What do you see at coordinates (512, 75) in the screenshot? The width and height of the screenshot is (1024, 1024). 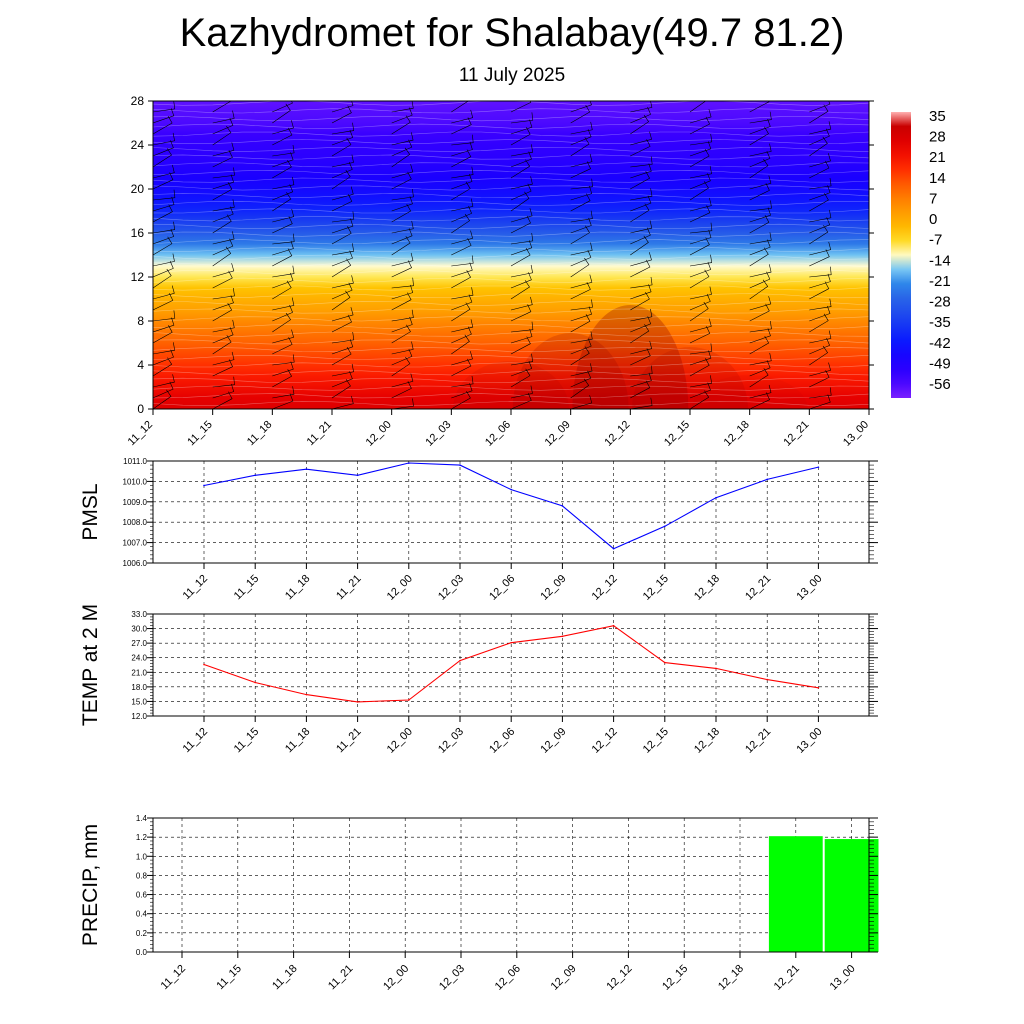 I see `chart-subtitle: 11 July 2025` at bounding box center [512, 75].